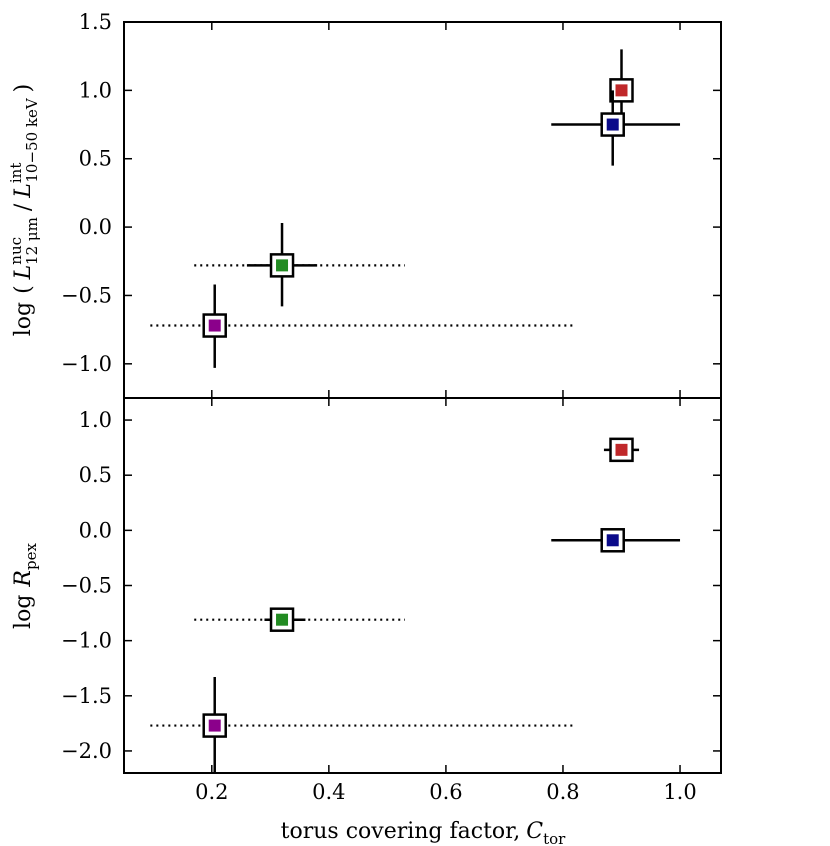 Image resolution: width=830 pixels, height=846 pixels. I want to click on data-point-red, so click(621, 450).